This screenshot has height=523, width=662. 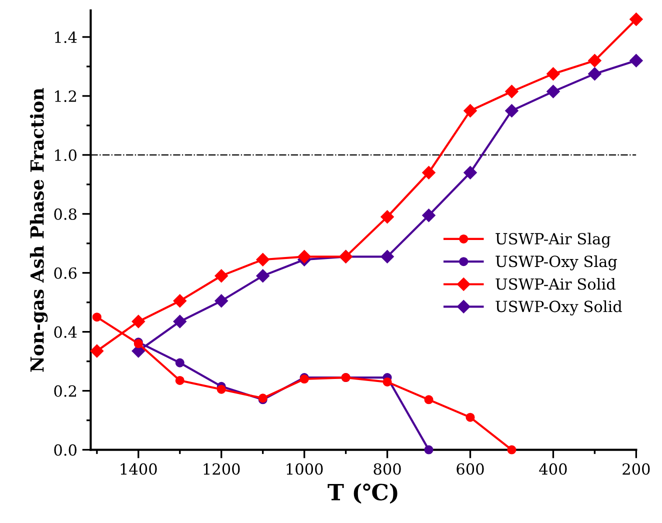 I want to click on legend-label: USWP-Oxy Slag, so click(x=557, y=262).